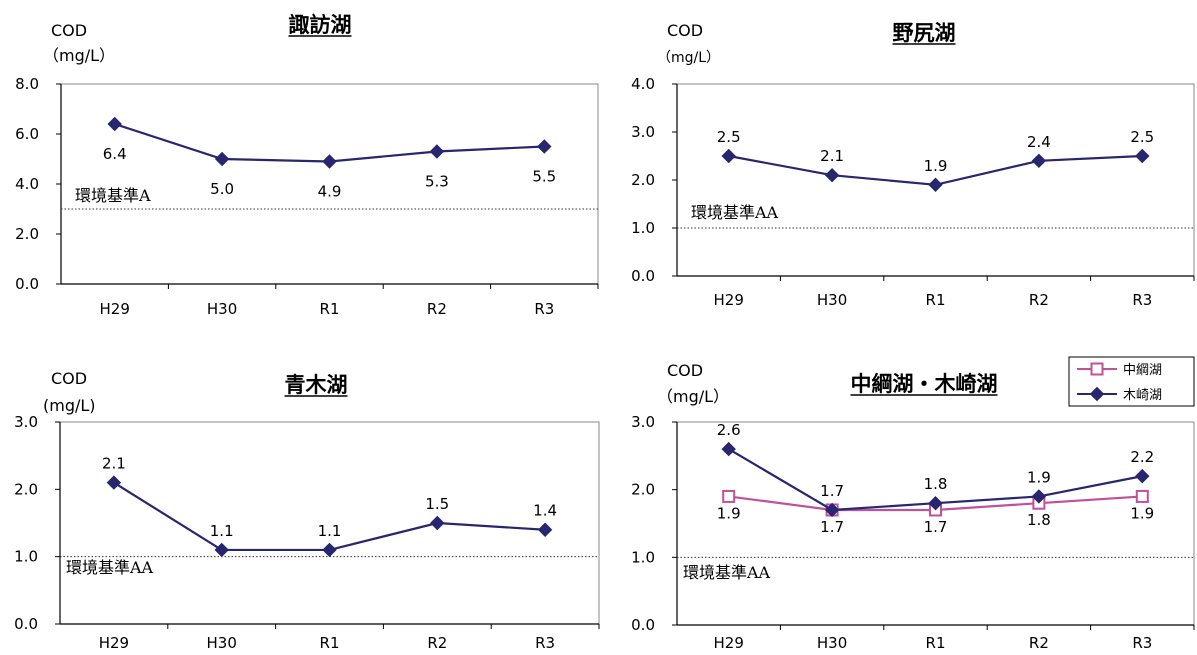  I want to click on data-label: 6.4, so click(115, 154).